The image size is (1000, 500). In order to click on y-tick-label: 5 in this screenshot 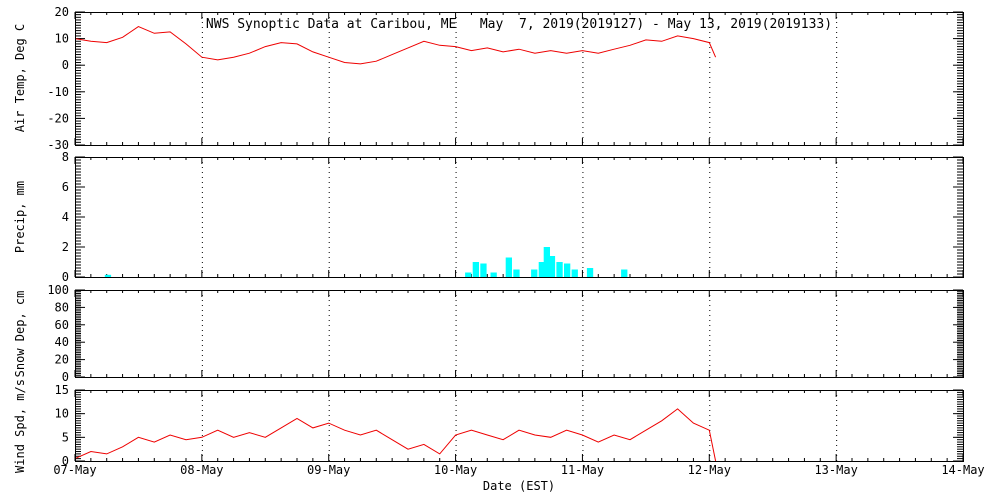, I will do `click(65, 437)`.